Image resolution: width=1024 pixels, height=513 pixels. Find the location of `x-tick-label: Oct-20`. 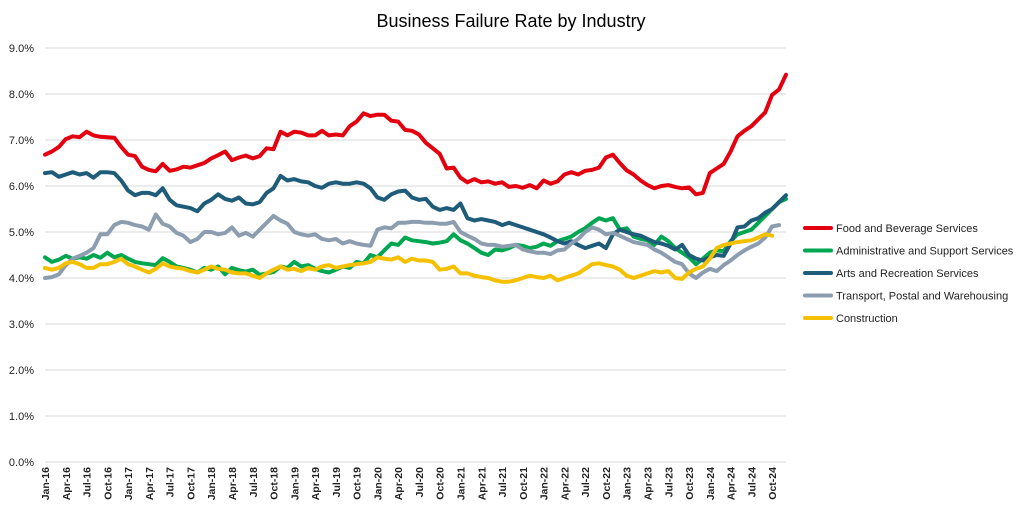

x-tick-label: Oct-20 is located at coordinates (441, 483).